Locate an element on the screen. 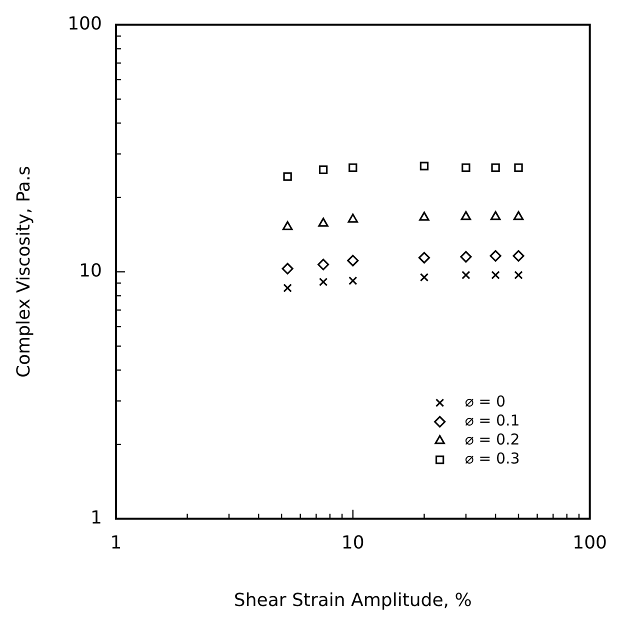  y-tick-label: 10 is located at coordinates (90, 271).